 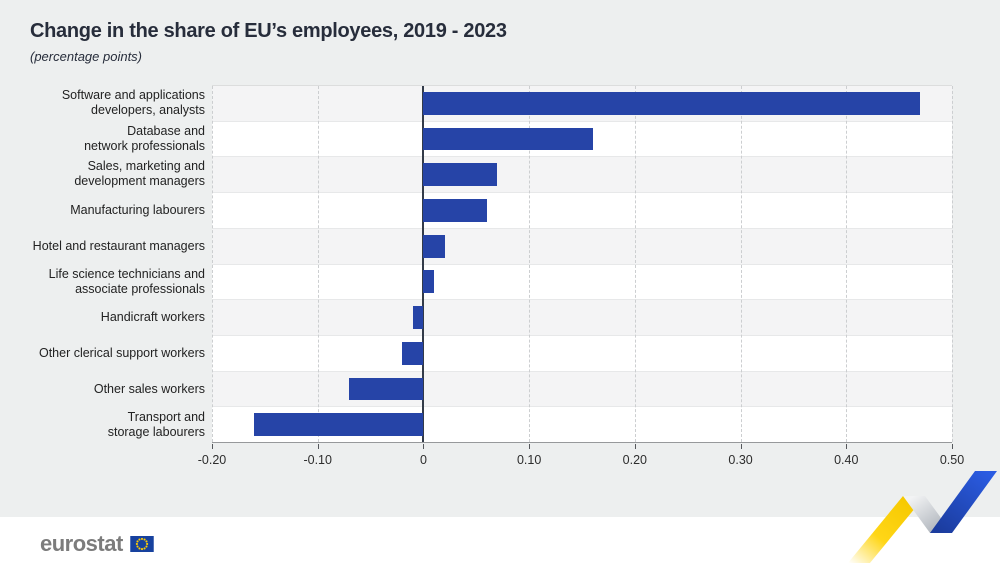 What do you see at coordinates (137, 209) in the screenshot?
I see `category-label: Manufacturing labourers` at bounding box center [137, 209].